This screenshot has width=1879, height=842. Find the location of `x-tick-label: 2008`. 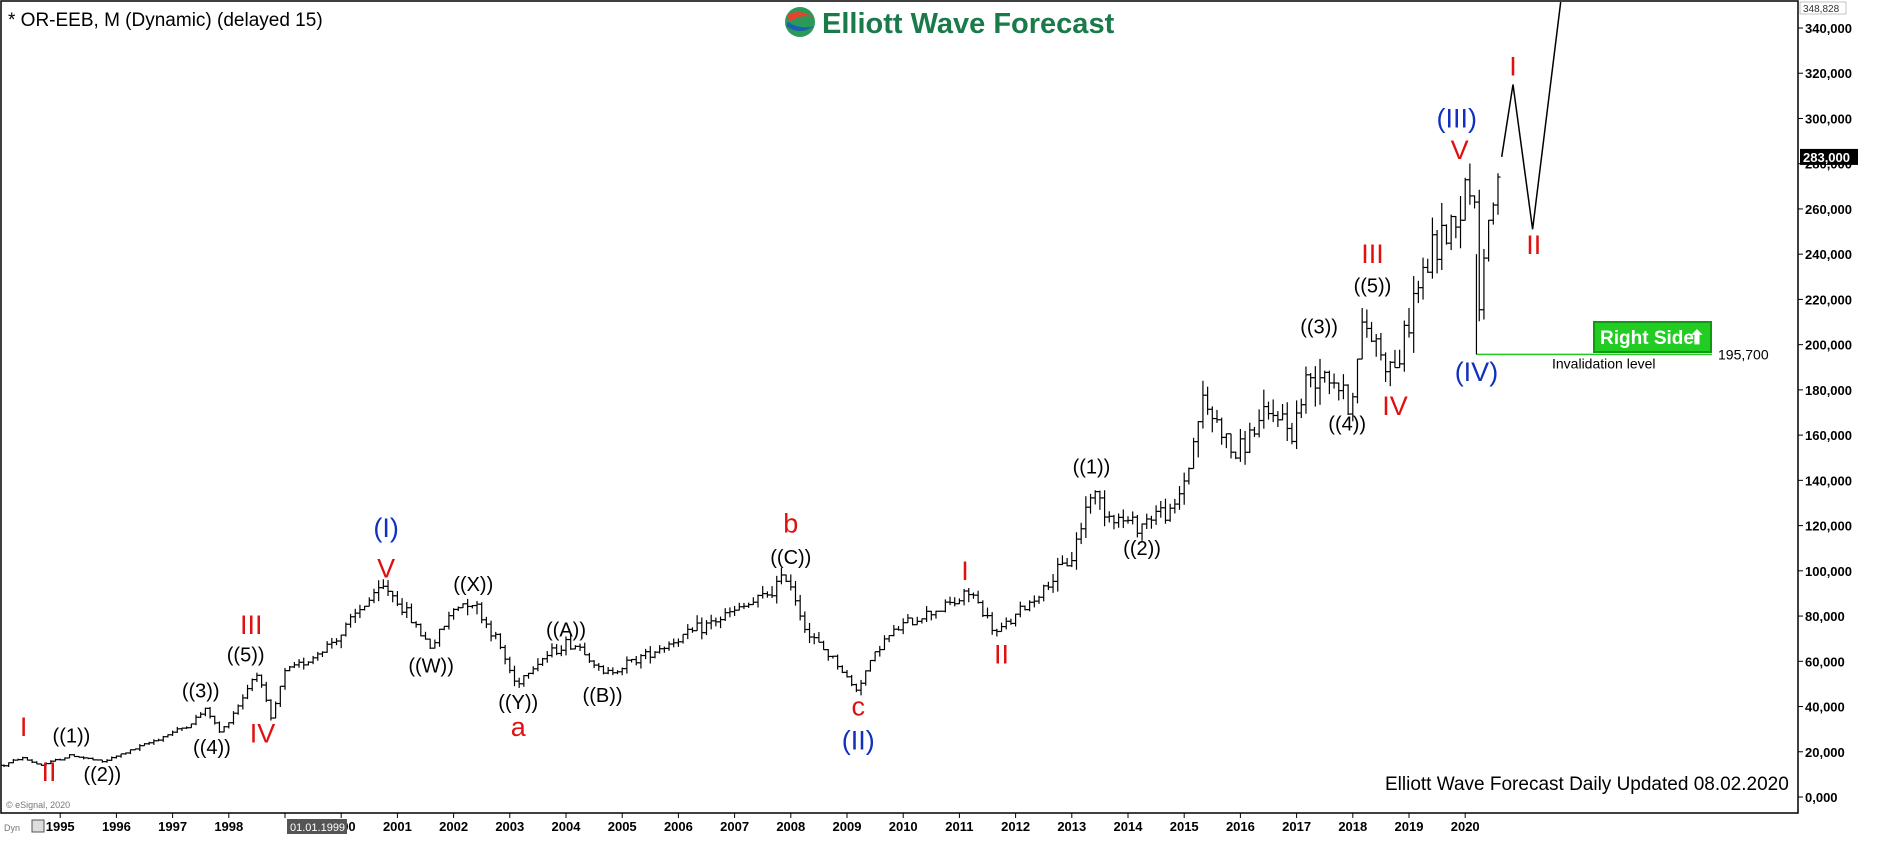

x-tick-label: 2008 is located at coordinates (790, 826).